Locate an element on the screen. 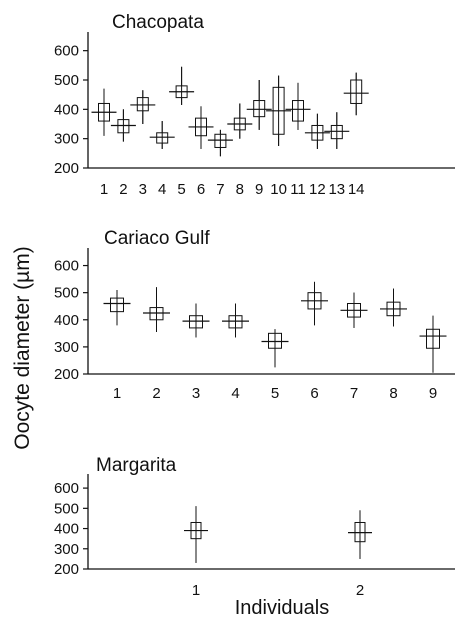  cariaco-gulf-y-tick-label: 200 is located at coordinates (66, 374).